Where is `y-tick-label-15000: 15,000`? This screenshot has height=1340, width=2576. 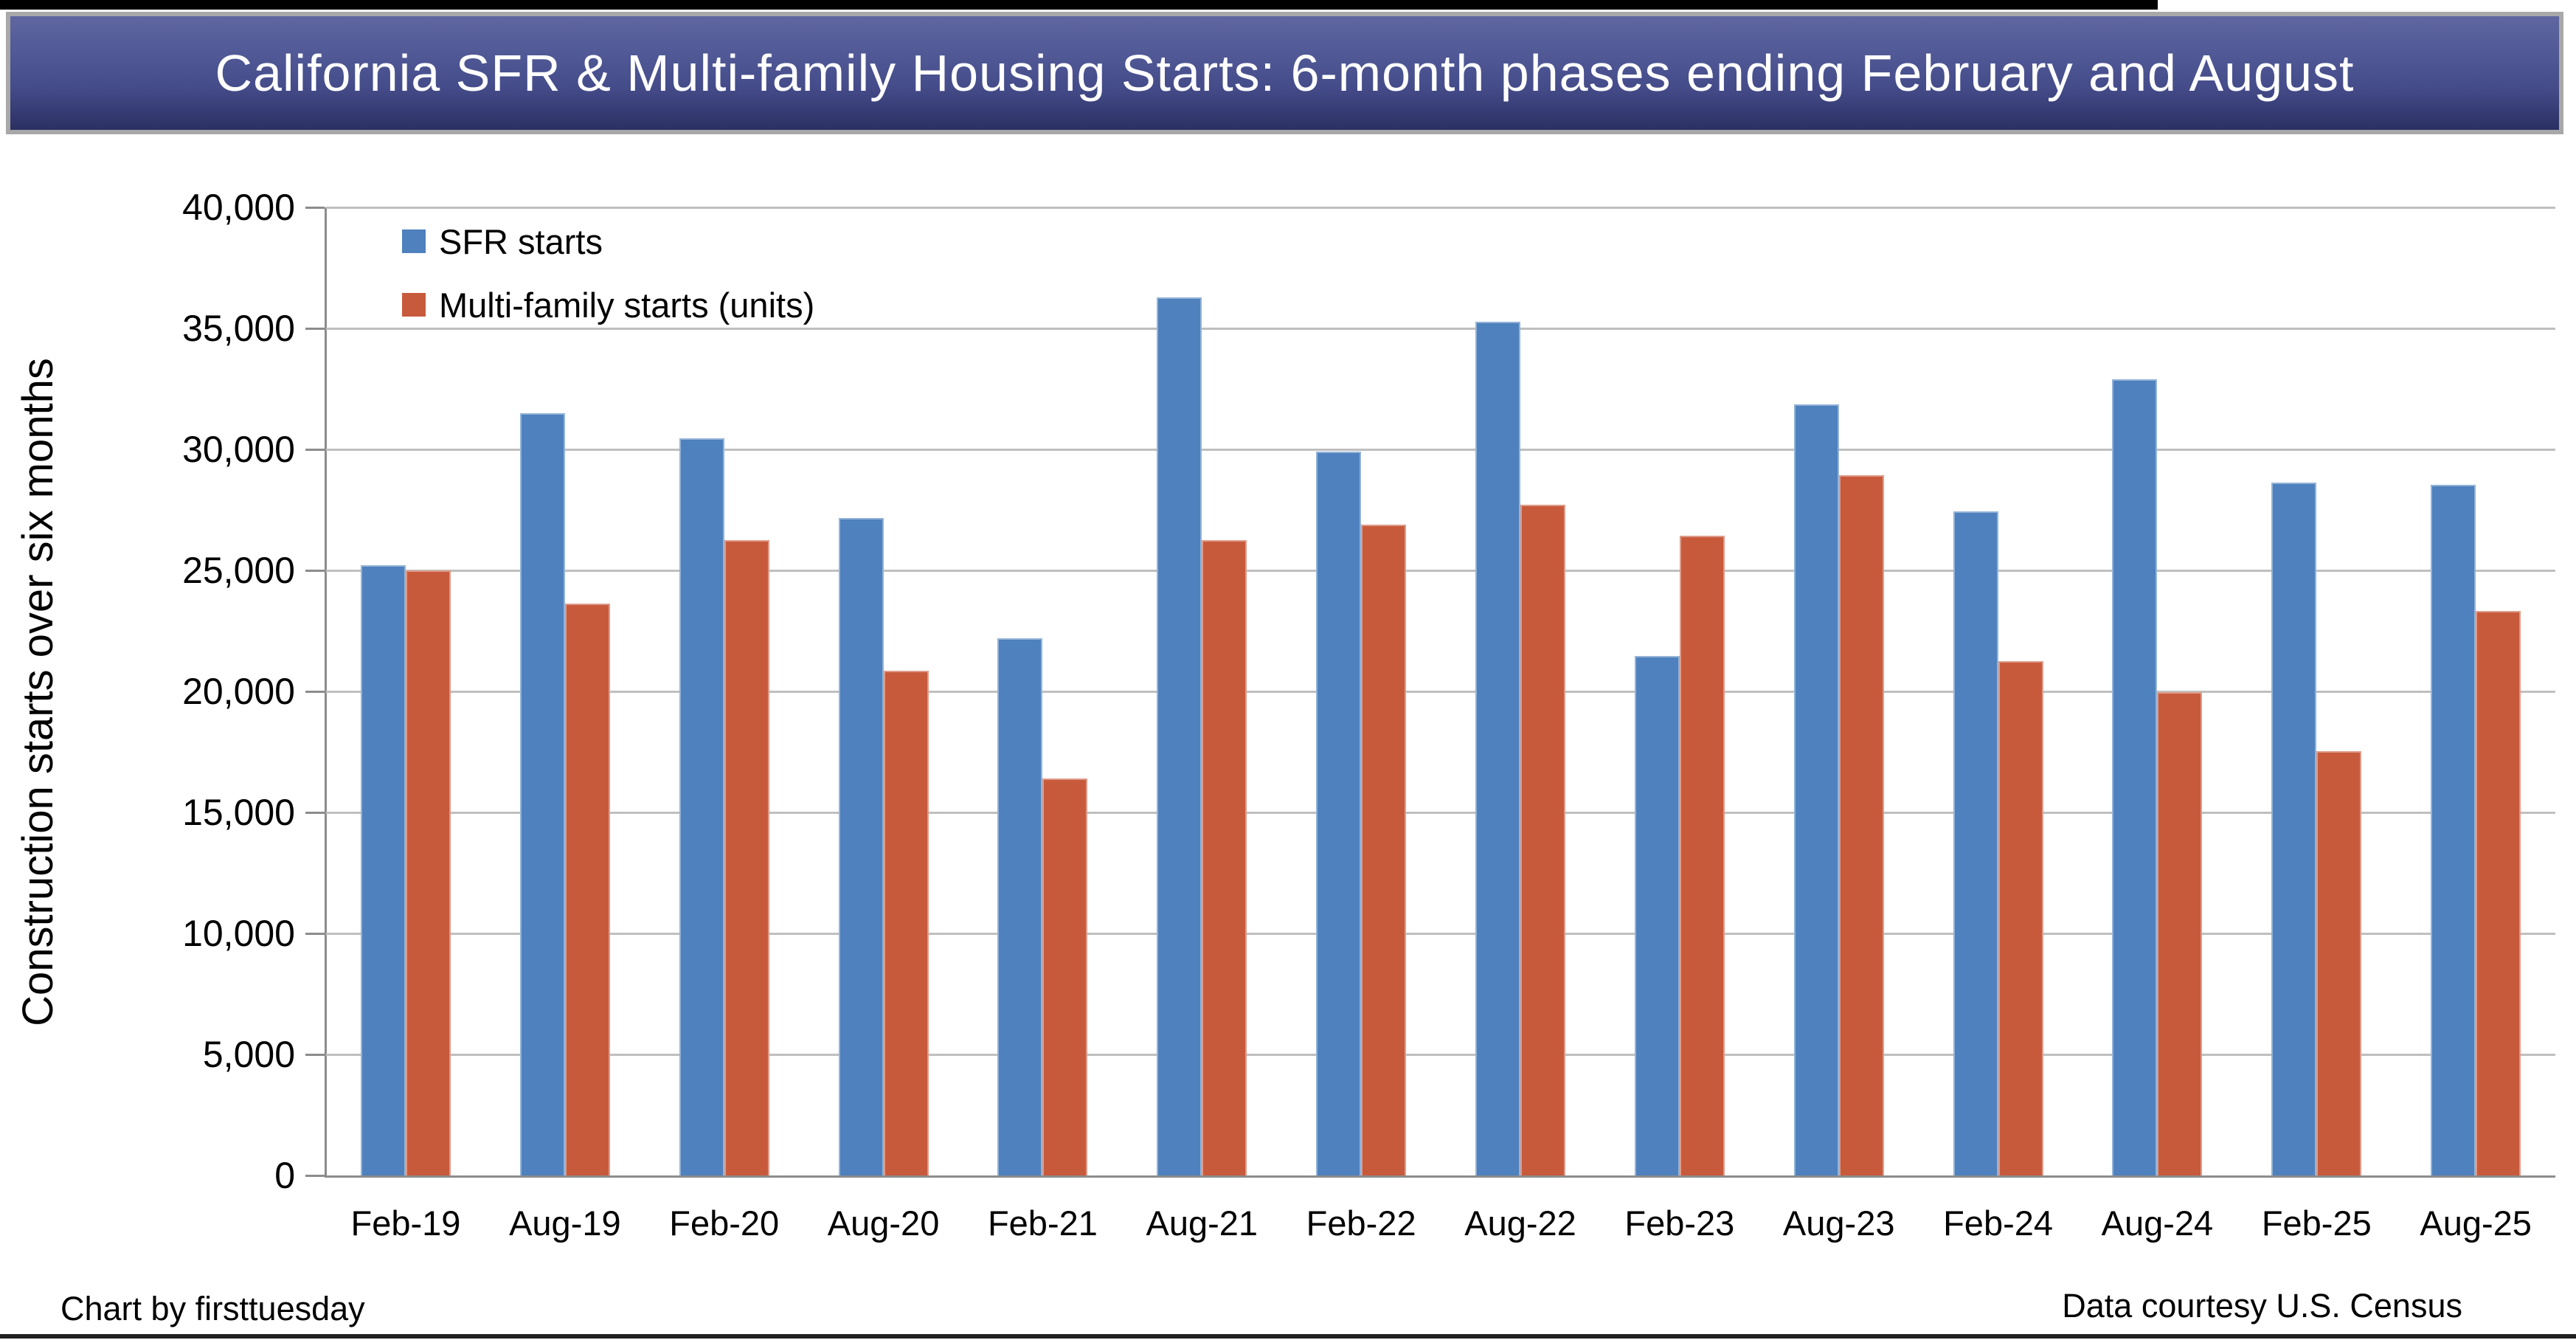 y-tick-label-15000: 15,000 is located at coordinates (239, 812).